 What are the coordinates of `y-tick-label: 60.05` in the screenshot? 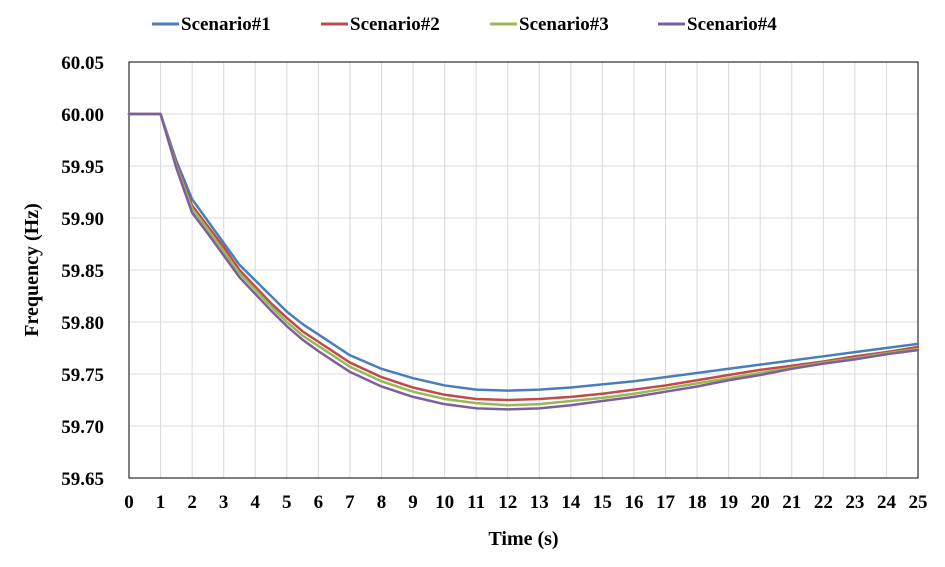 It's located at (82, 63).